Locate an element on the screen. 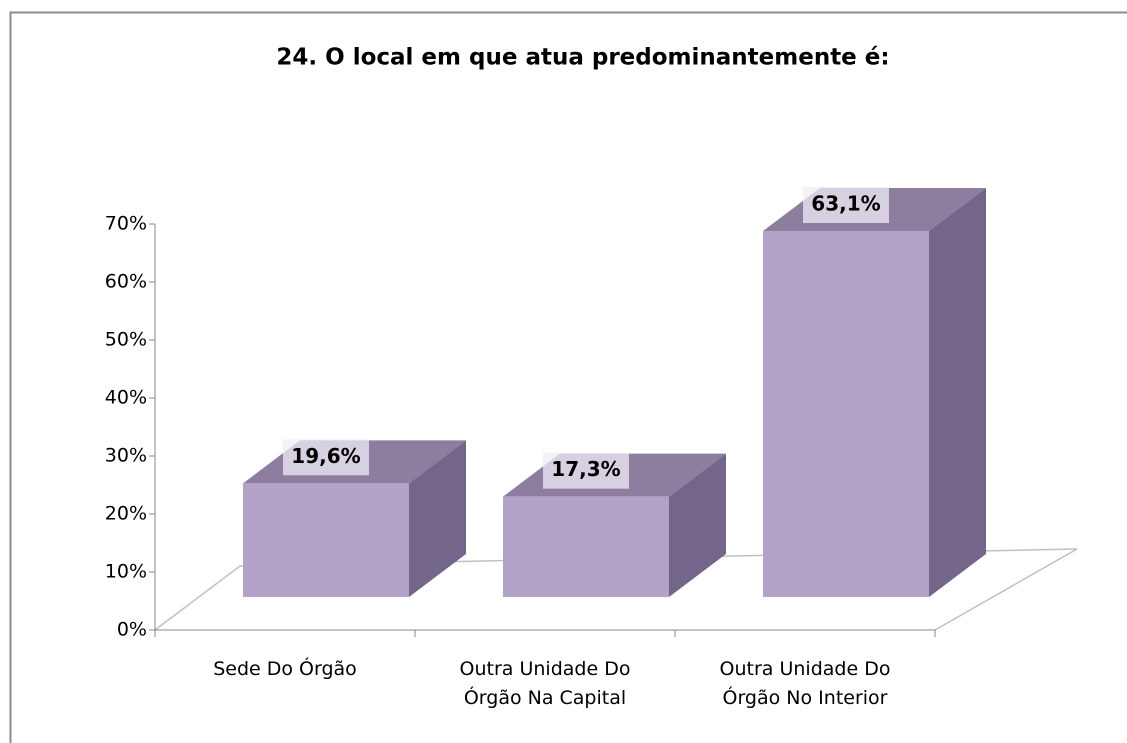 The height and width of the screenshot is (743, 1127). value-label: 19,6% is located at coordinates (325, 456).